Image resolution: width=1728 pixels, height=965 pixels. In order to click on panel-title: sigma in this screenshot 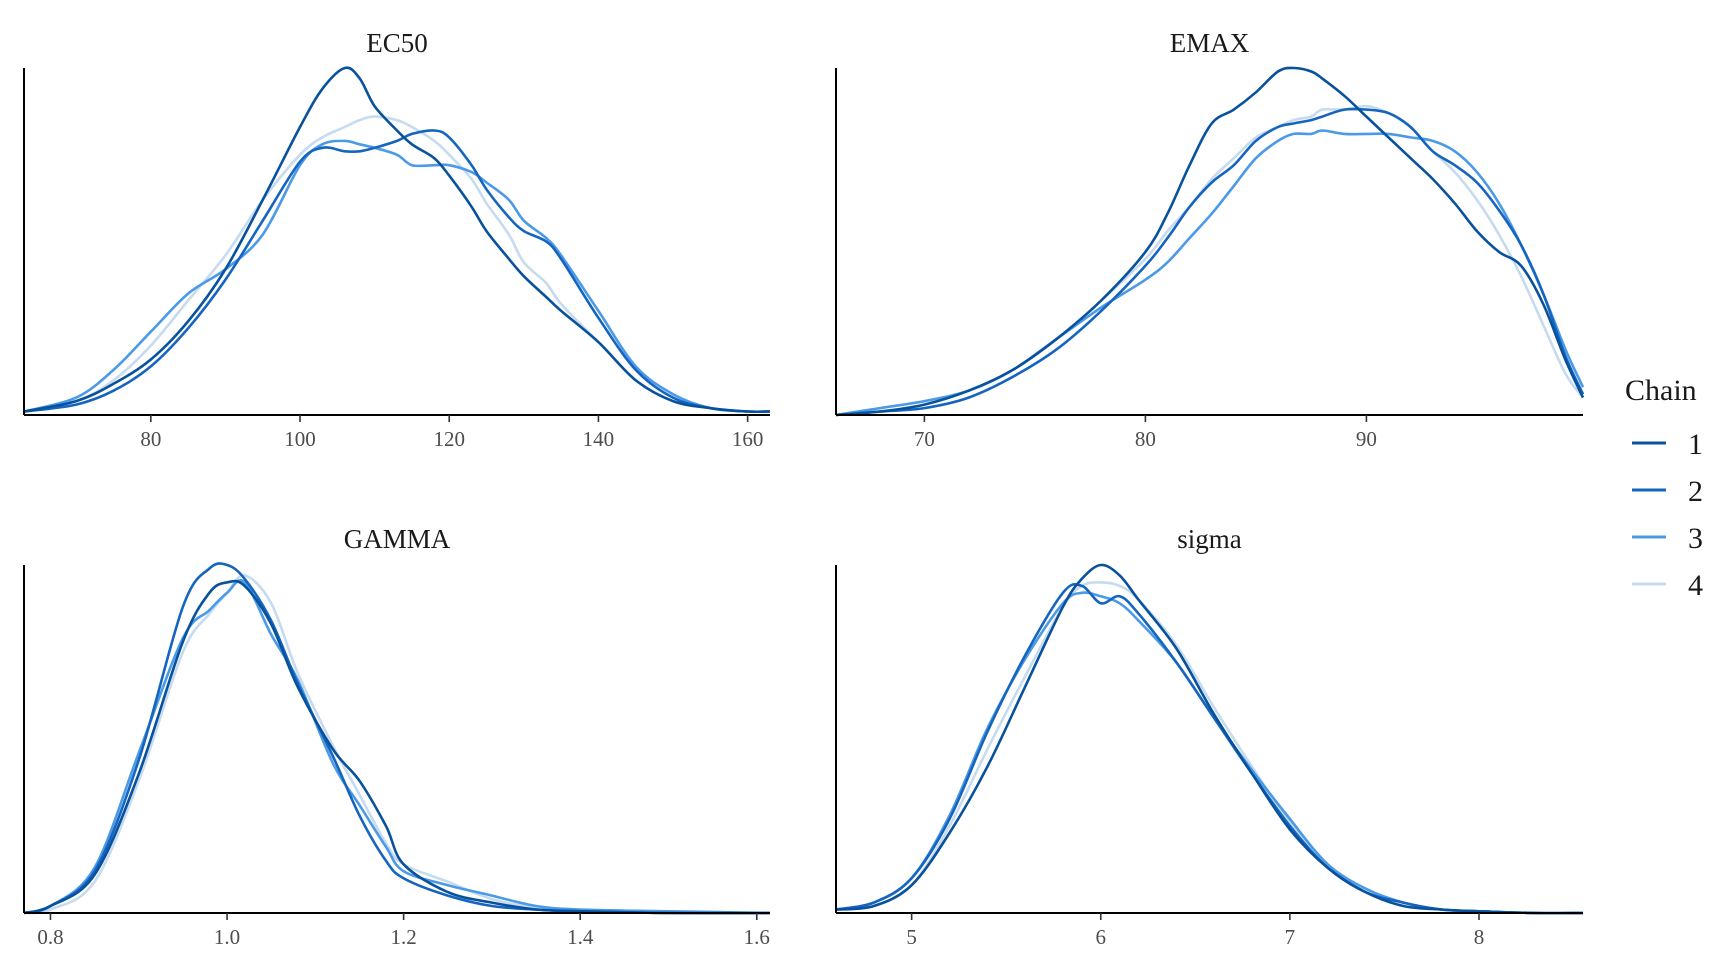, I will do `click(1209, 539)`.